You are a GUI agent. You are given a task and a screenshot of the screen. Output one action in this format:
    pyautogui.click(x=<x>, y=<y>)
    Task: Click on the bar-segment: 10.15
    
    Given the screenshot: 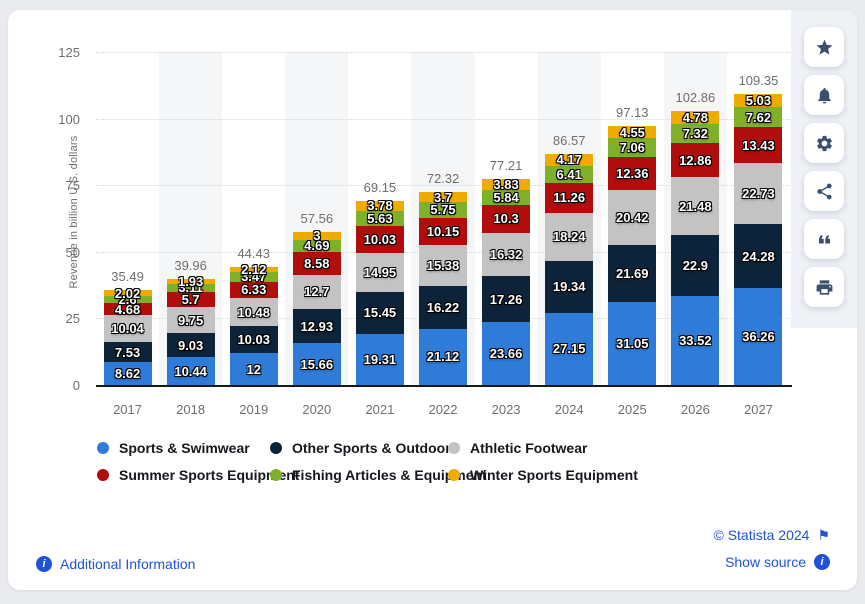 What is the action you would take?
    pyautogui.click(x=443, y=231)
    